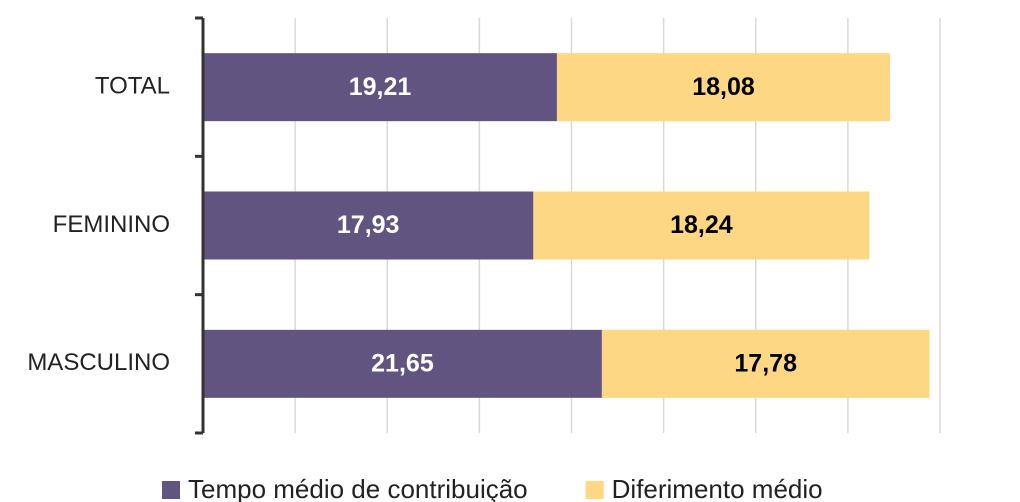  I want to click on data-label: 18,08, so click(723, 87).